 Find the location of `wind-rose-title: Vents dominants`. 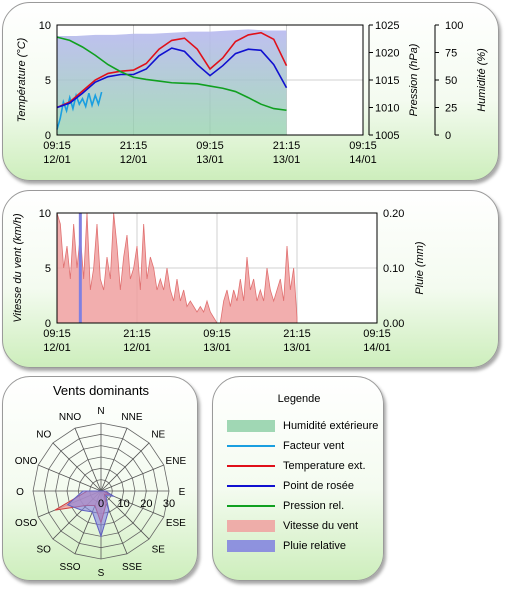

wind-rose-title: Vents dominants is located at coordinates (101, 390).